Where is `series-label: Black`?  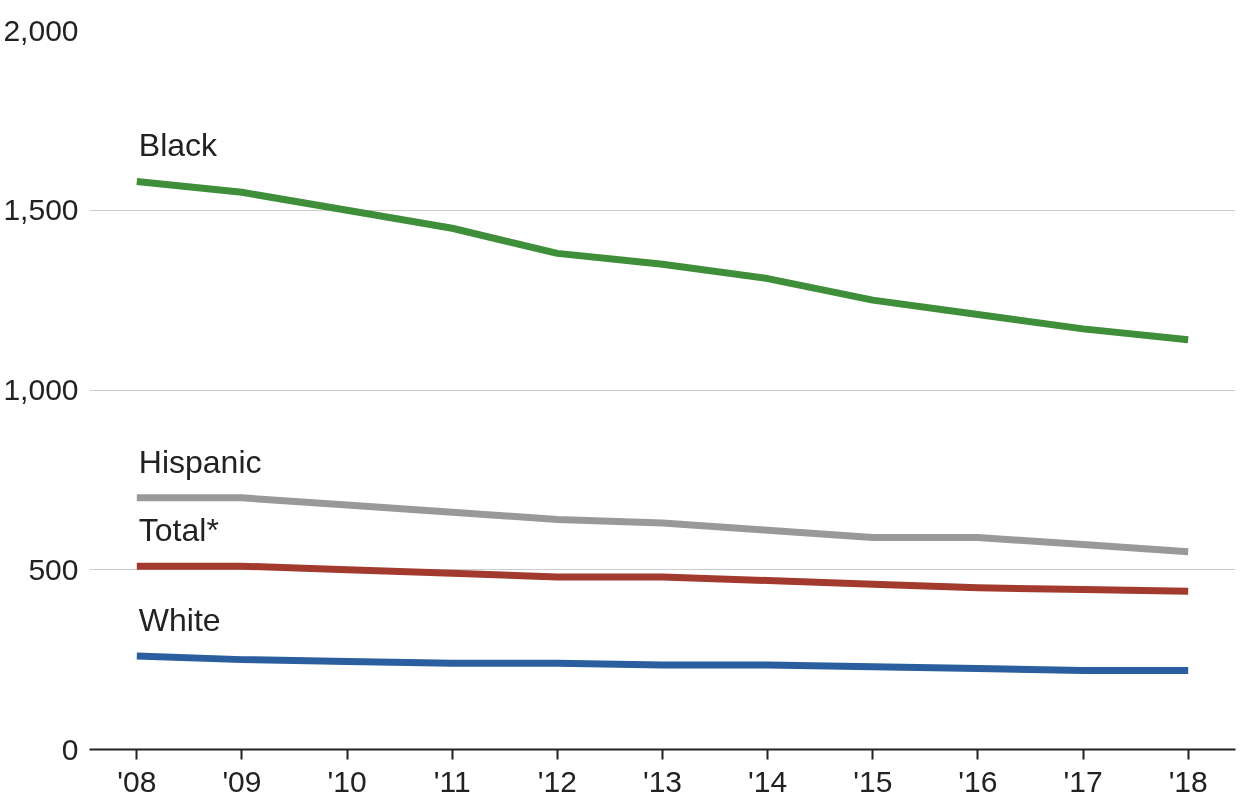 series-label: Black is located at coordinates (178, 145).